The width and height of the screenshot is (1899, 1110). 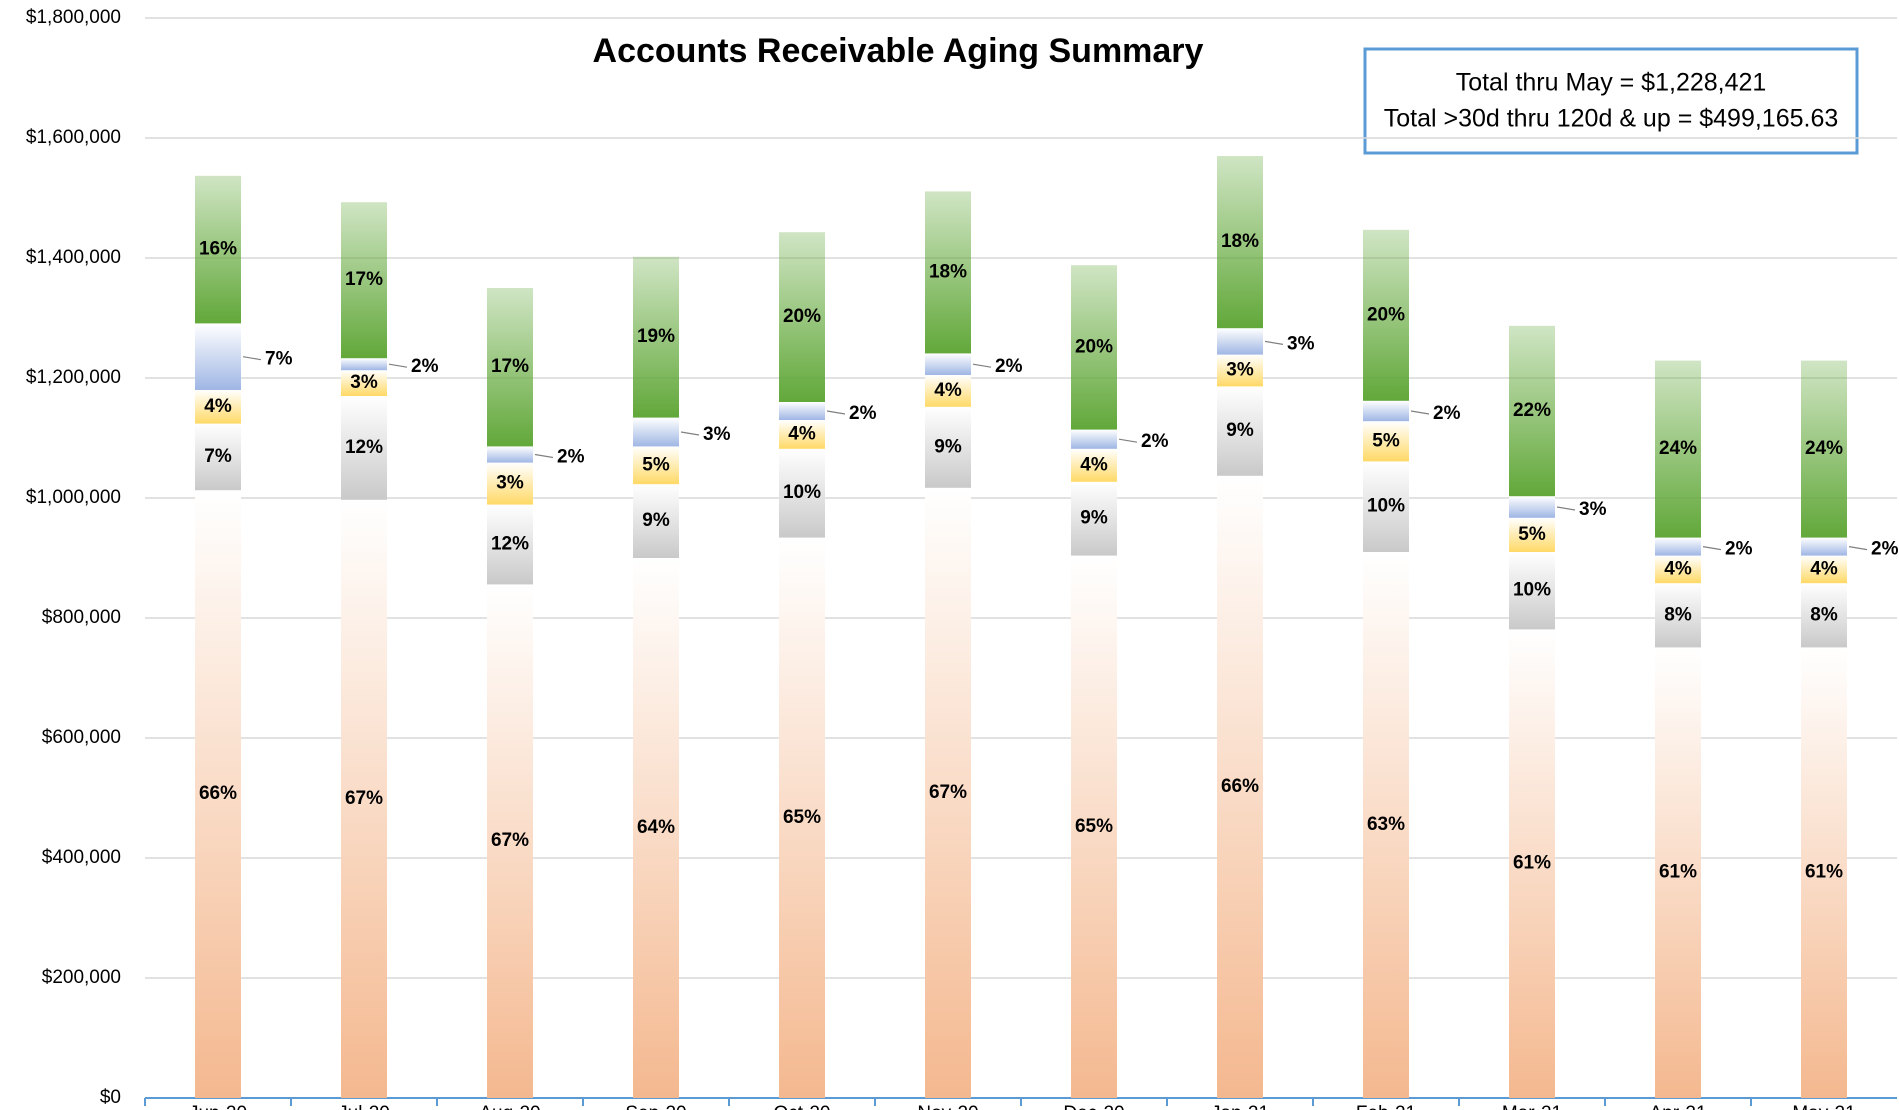 What do you see at coordinates (655, 1106) in the screenshot?
I see `x-tick-label: Sep-20` at bounding box center [655, 1106].